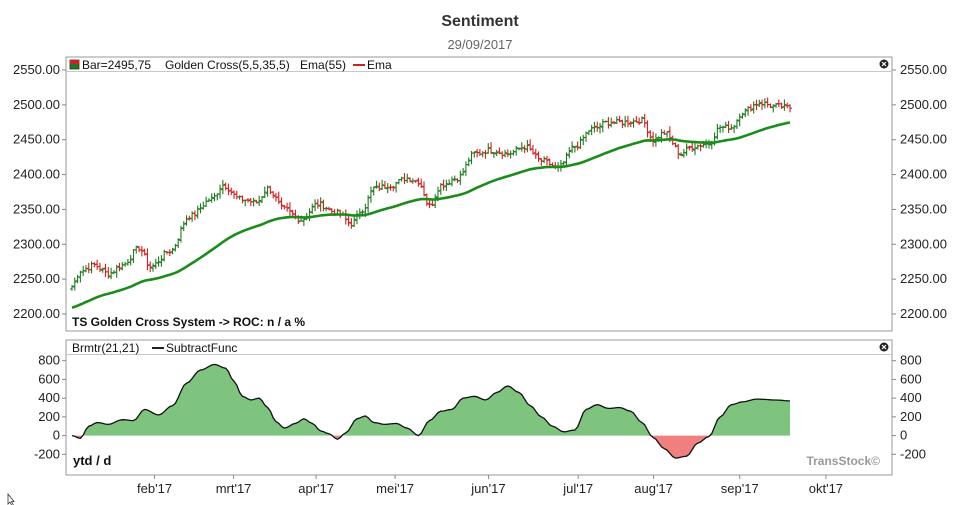 The width and height of the screenshot is (960, 505). What do you see at coordinates (884, 64) in the screenshot?
I see `price-panel-close-icon` at bounding box center [884, 64].